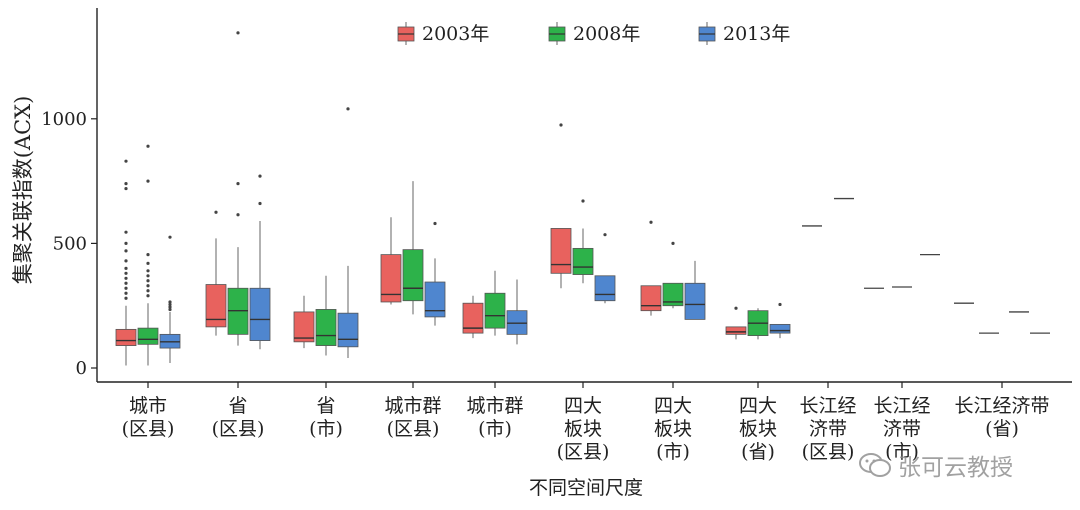 The image size is (1080, 510). What do you see at coordinates (586, 488) in the screenshot?
I see `x-axis-label: 不同空间尺度` at bounding box center [586, 488].